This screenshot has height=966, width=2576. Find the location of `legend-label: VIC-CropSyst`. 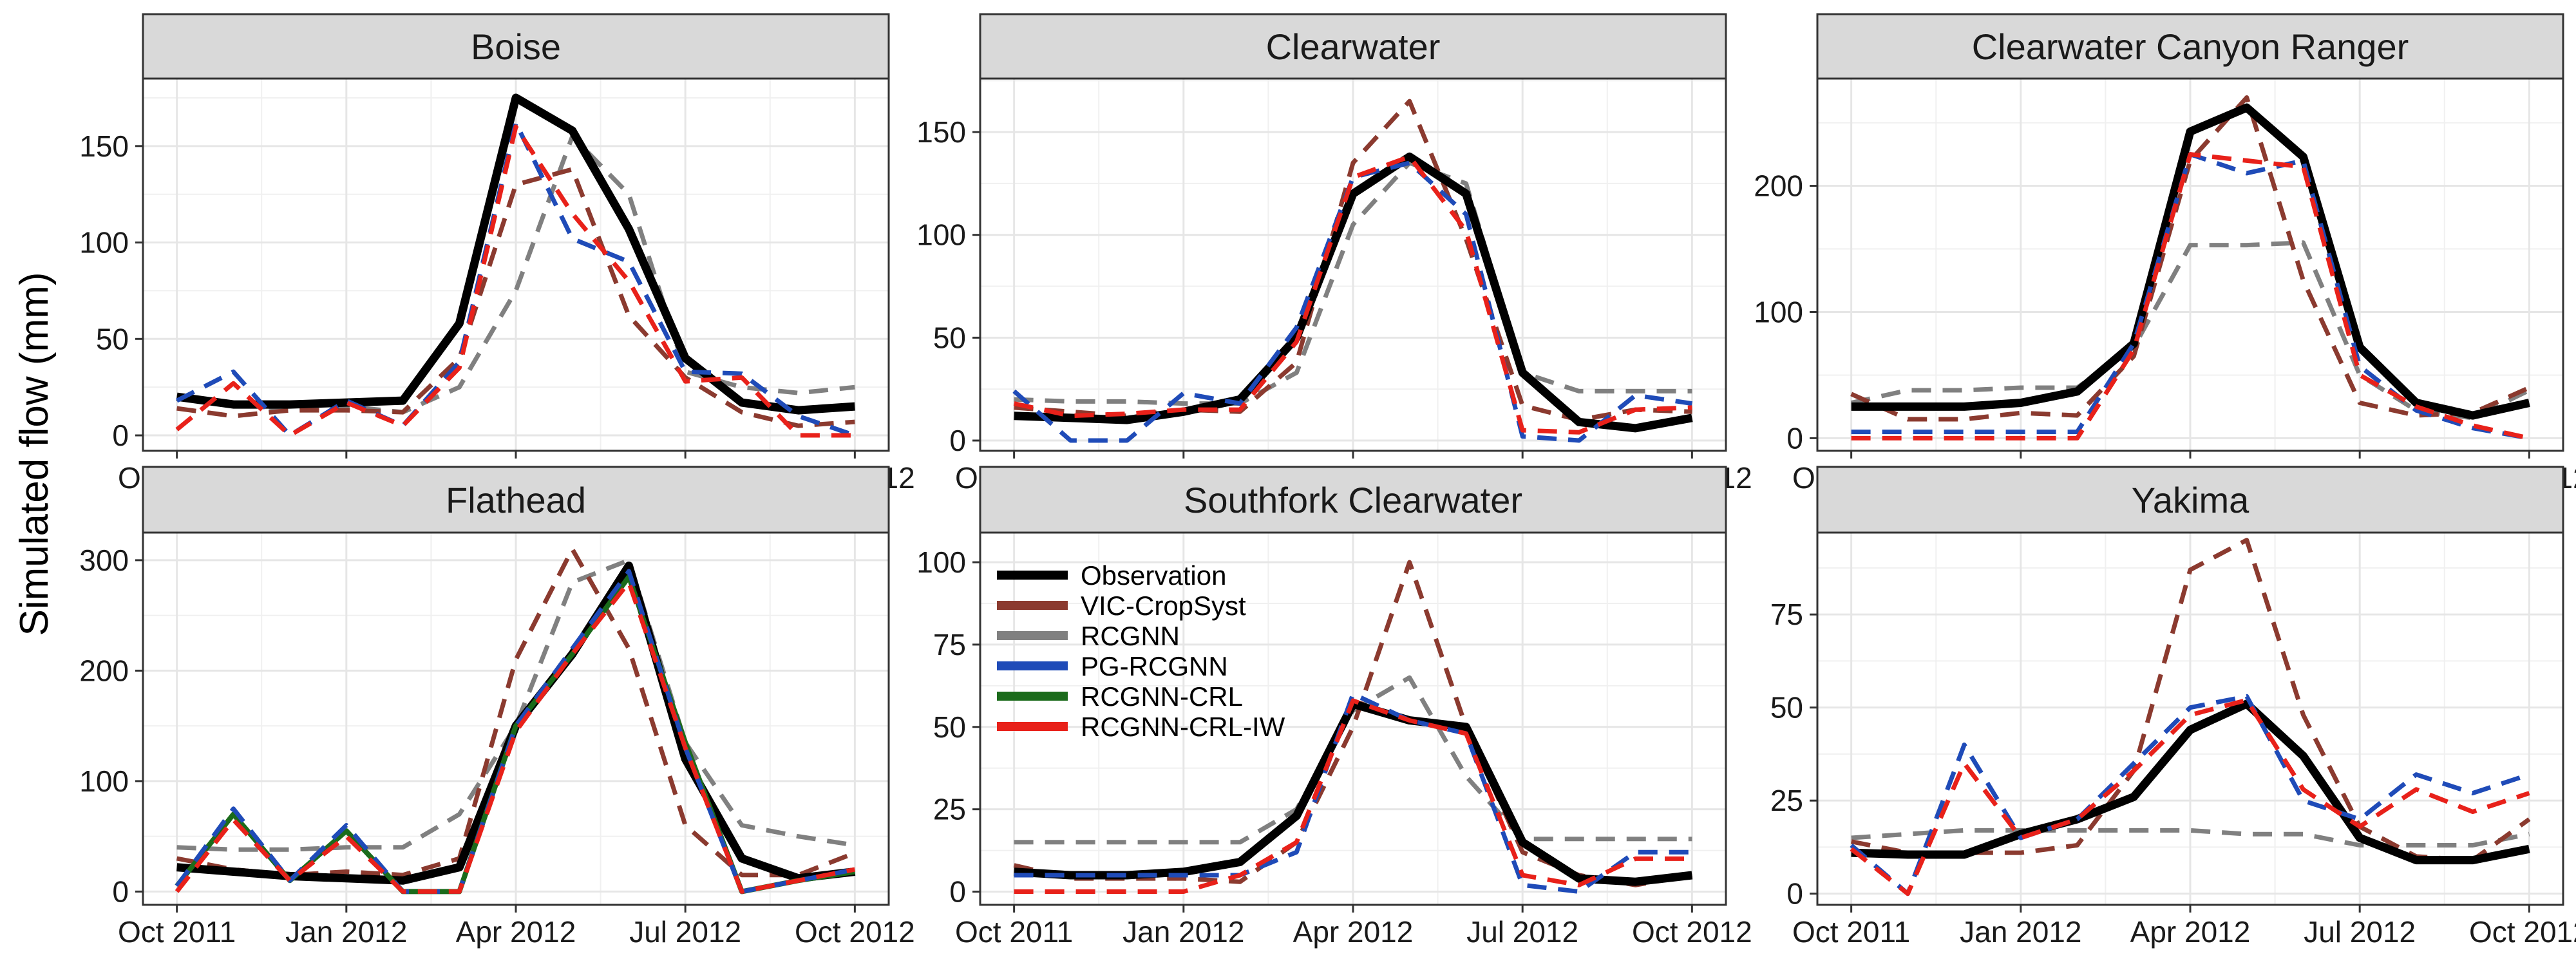

legend-label: VIC-CropSyst is located at coordinates (1163, 606).